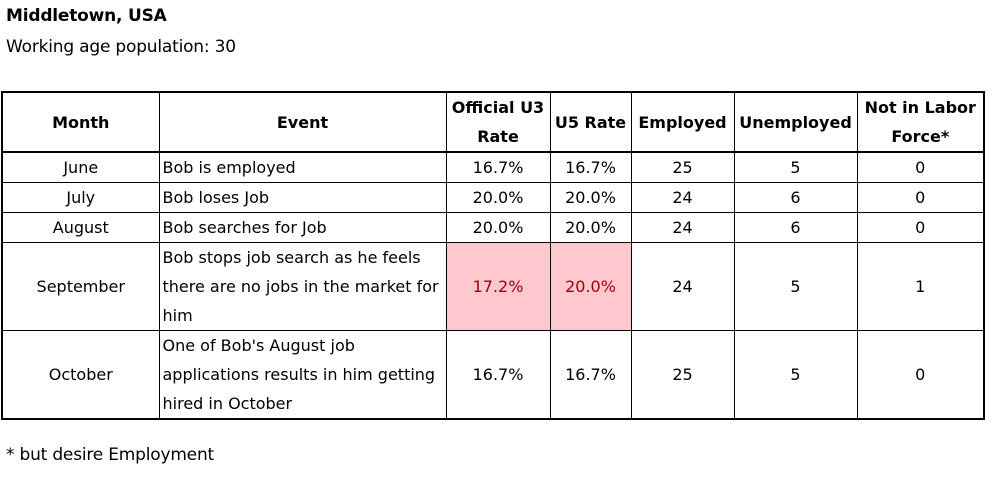 The image size is (998, 486). Describe the element at coordinates (302, 227) in the screenshot. I see `event-cell: Bob searches for Job` at that location.